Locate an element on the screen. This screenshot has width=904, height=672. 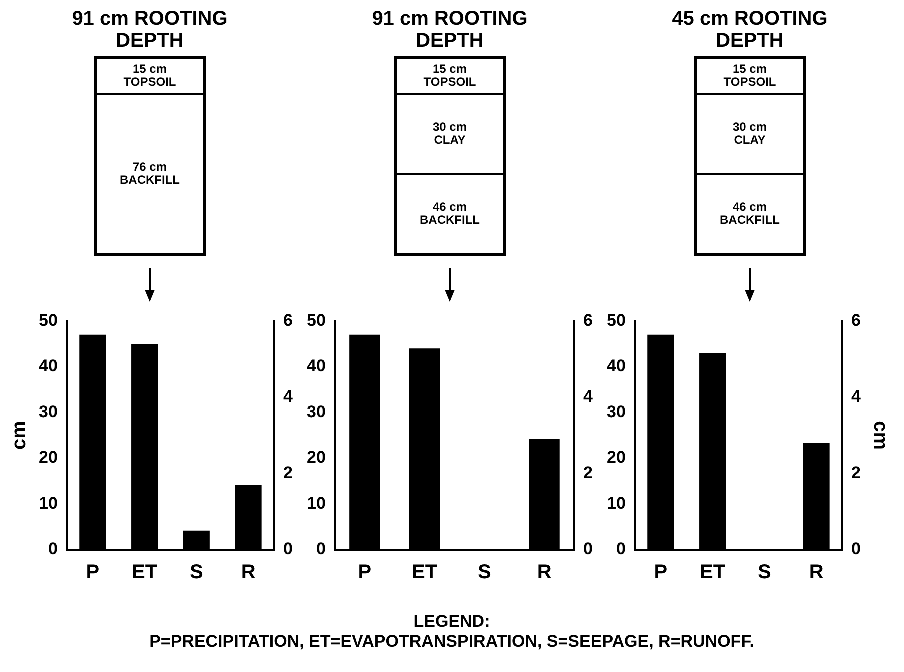
soil-profile-diagram: 15 cm TOPSOIL 76 cm BACKFILL is located at coordinates (150, 156).